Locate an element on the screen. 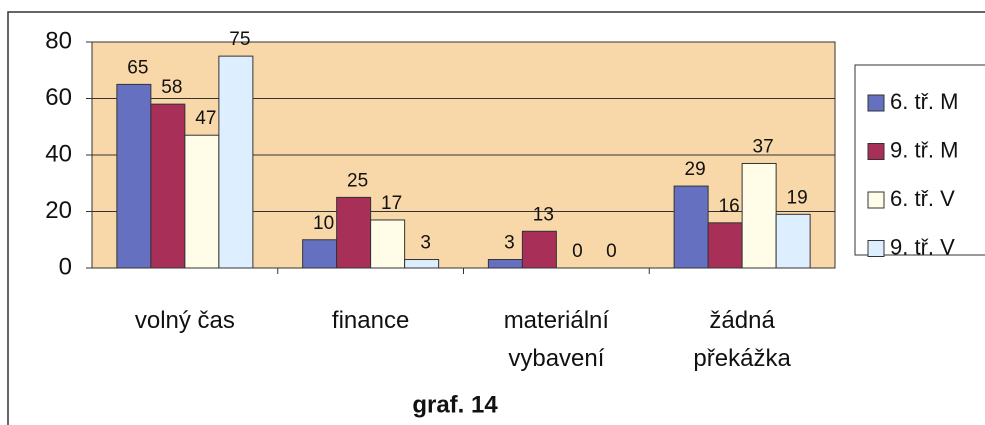 The width and height of the screenshot is (985, 425). x-tick-label: volný čas is located at coordinates (185, 320).